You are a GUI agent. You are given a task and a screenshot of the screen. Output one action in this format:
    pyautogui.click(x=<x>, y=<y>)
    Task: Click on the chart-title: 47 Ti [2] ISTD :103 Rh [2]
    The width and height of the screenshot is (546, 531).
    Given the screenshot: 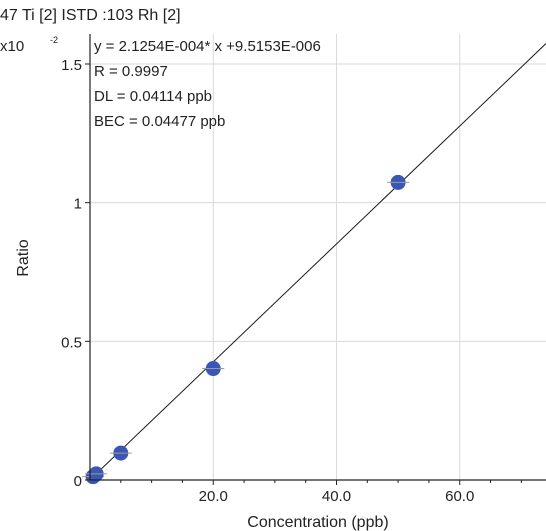 What is the action you would take?
    pyautogui.click(x=90, y=15)
    